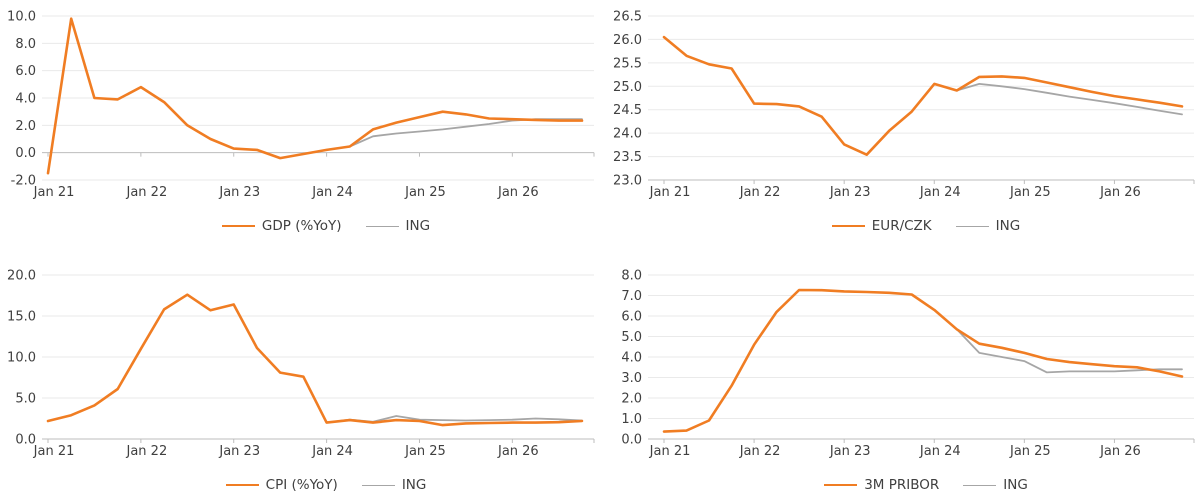  I want to click on y-axis-label: 24.0, so click(627, 134).